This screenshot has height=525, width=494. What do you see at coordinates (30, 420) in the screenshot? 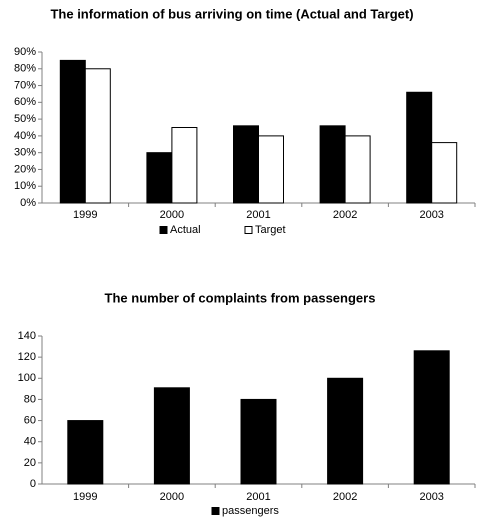
I see `y-tick-label: 60` at bounding box center [30, 420].